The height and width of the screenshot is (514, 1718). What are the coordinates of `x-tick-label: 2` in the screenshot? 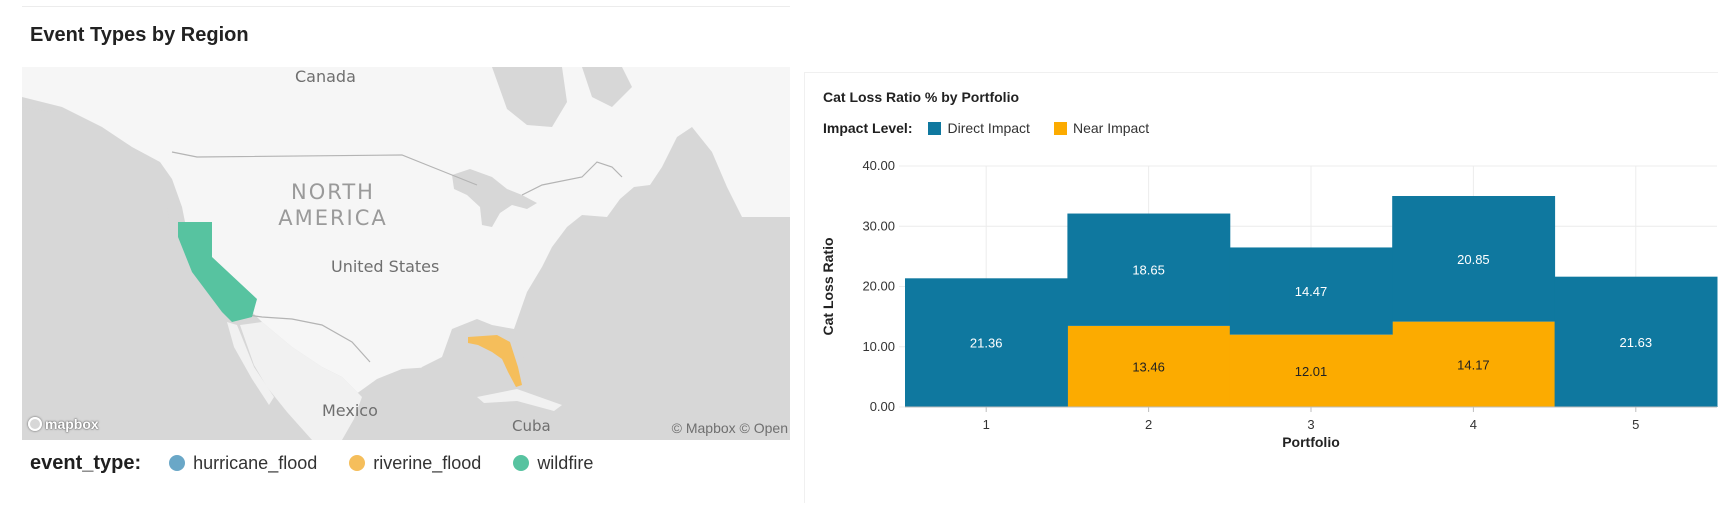 It's located at (1148, 424).